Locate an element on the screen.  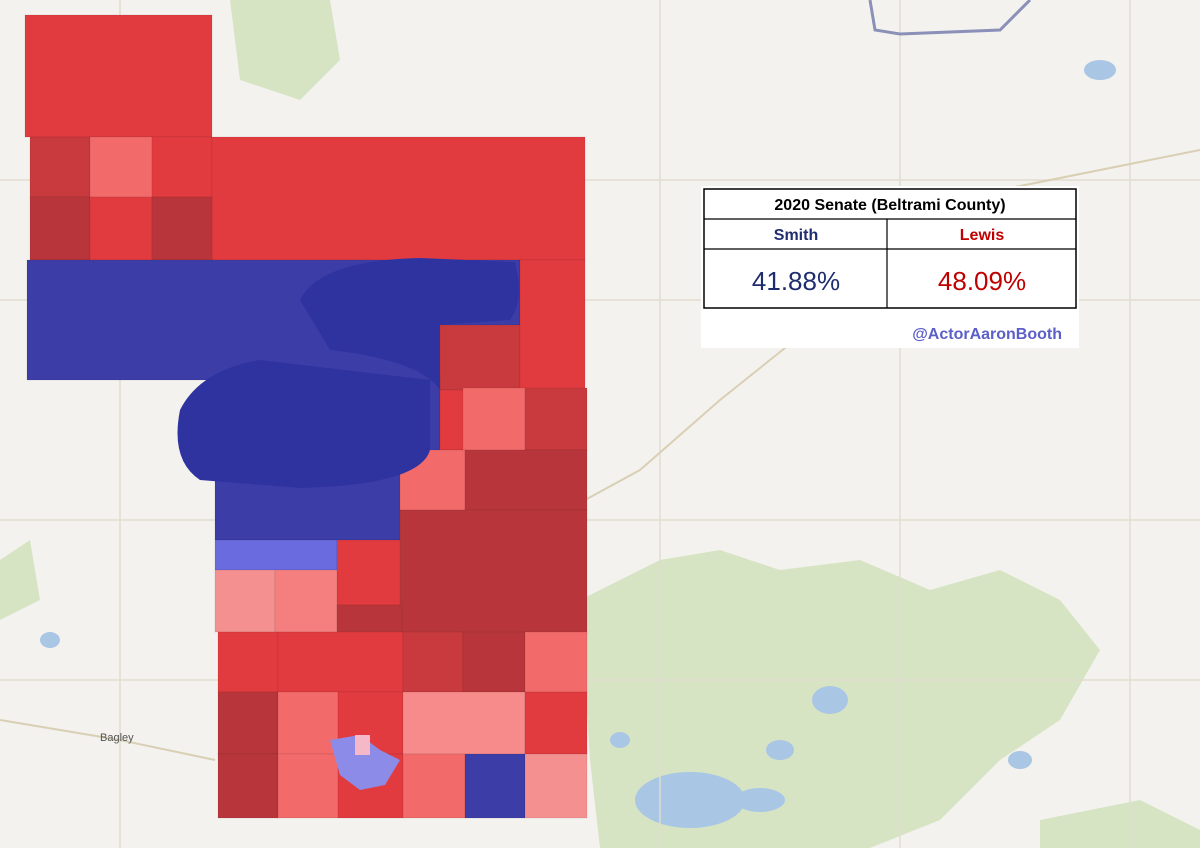
candidate-result: 48.09% is located at coordinates (982, 281).